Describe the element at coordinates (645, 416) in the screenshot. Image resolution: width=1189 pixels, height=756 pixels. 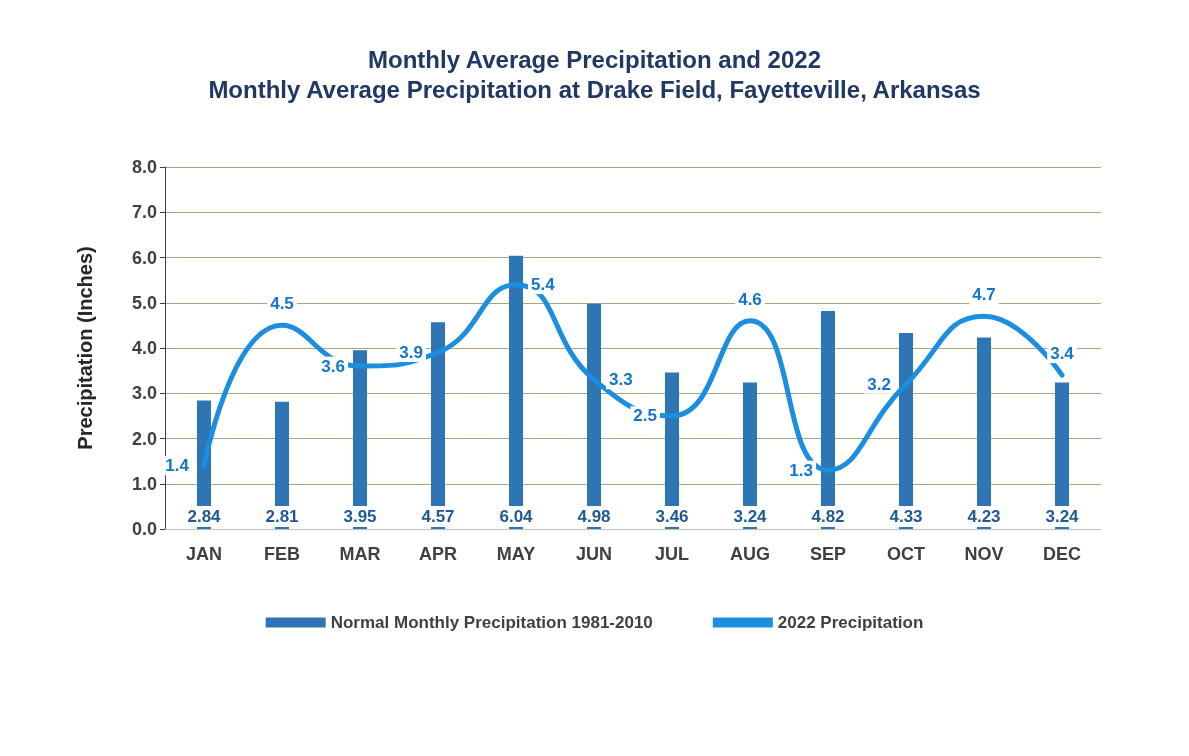
I see `data-label: 2.5` at that location.